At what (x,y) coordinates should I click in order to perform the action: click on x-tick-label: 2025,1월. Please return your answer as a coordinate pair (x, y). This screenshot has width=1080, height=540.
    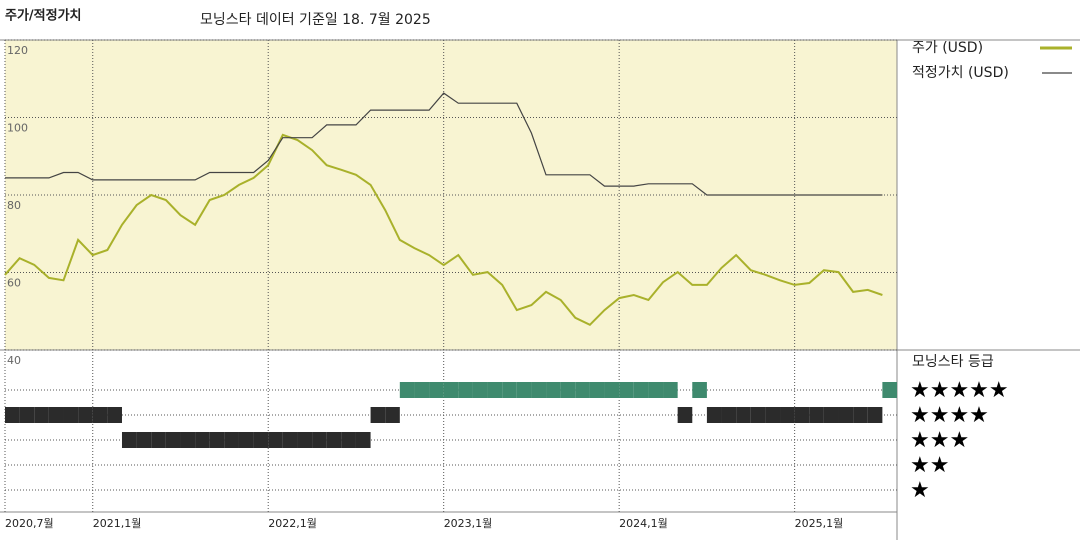
    Looking at the image, I should click on (819, 523).